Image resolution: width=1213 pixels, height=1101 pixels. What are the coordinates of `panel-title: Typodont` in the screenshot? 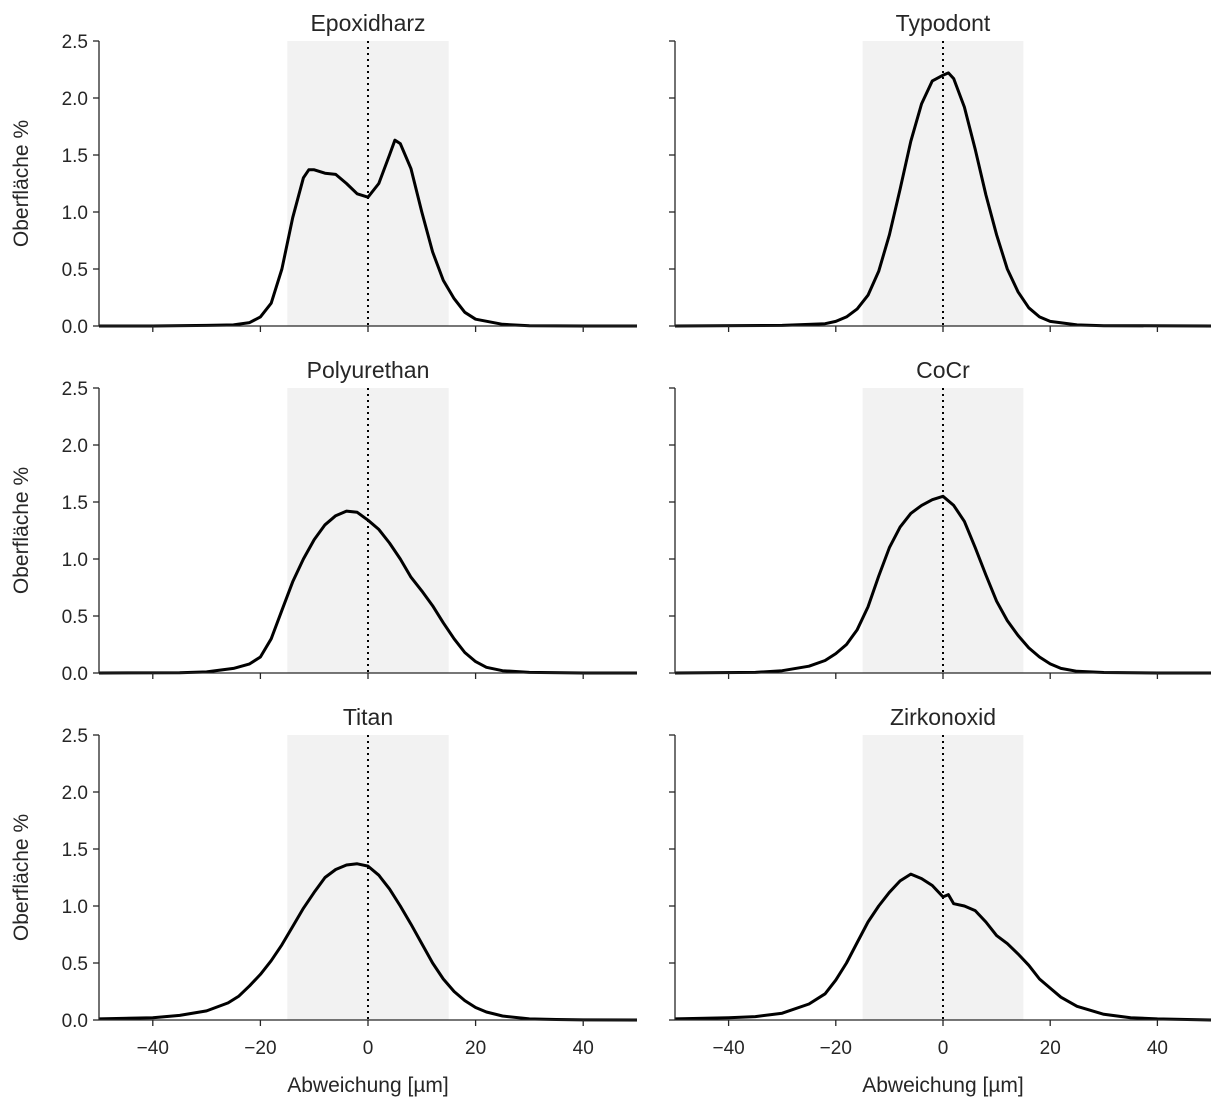 It's located at (943, 23).